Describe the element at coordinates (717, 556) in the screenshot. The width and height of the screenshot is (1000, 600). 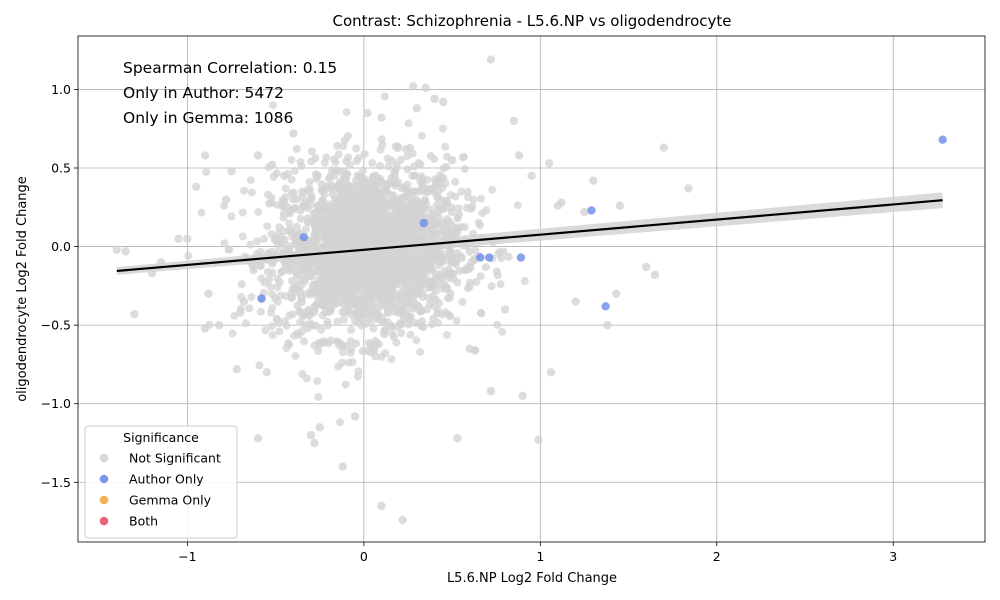
I see `x-tick-label: 2` at that location.